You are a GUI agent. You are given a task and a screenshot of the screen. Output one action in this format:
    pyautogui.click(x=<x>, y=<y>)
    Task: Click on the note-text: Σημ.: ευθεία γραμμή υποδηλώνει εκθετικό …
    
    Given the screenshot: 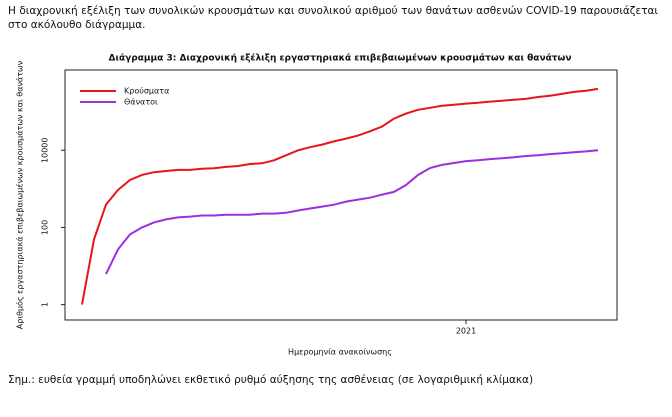 What is the action you would take?
    pyautogui.click(x=271, y=380)
    